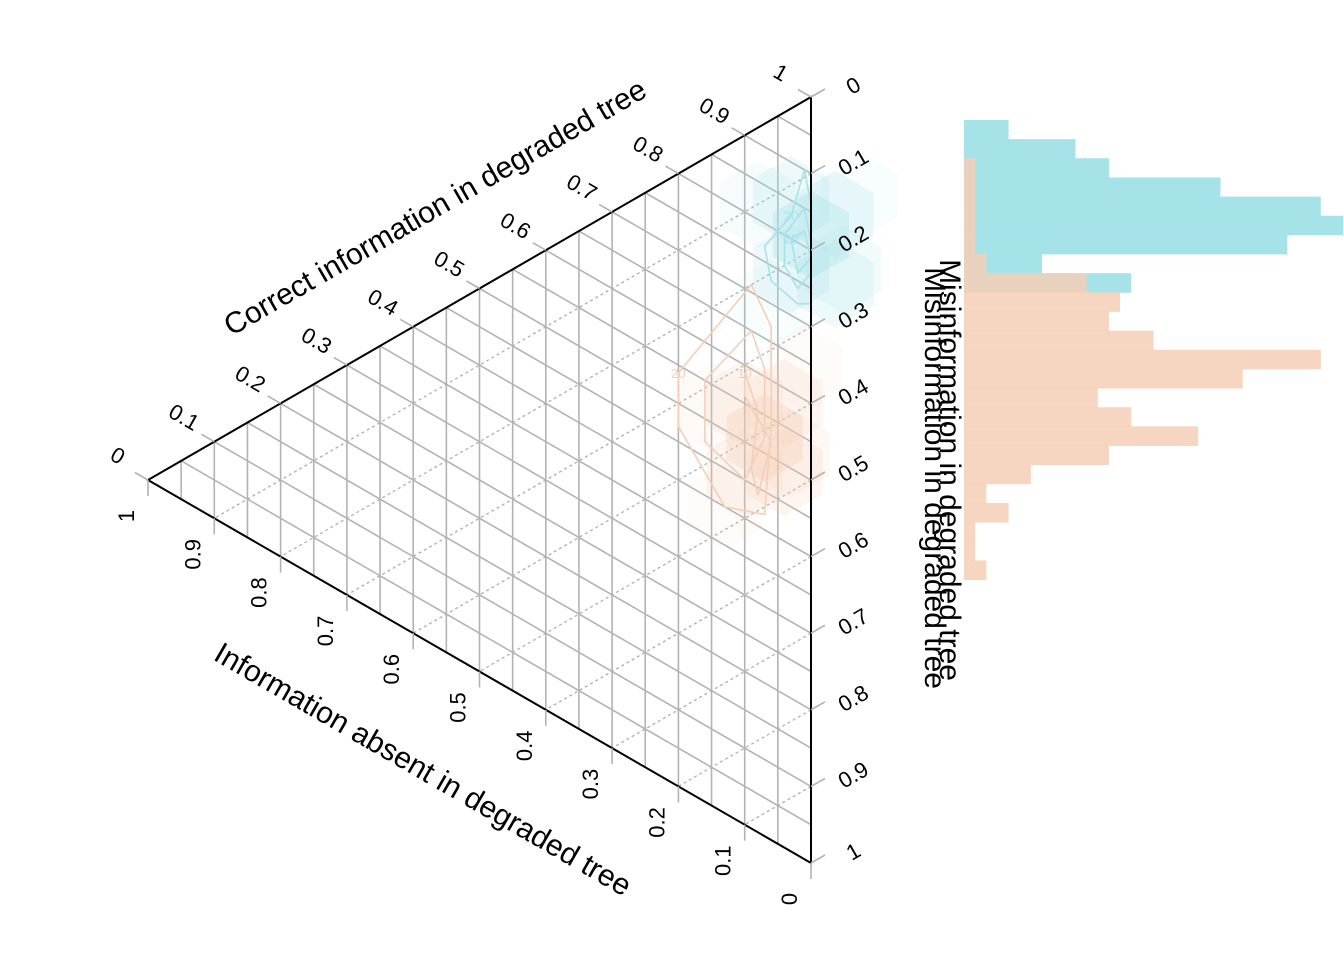 The width and height of the screenshot is (1344, 960). What do you see at coordinates (853, 468) in the screenshot?
I see `tick-label-misinformation: 0.5` at bounding box center [853, 468].